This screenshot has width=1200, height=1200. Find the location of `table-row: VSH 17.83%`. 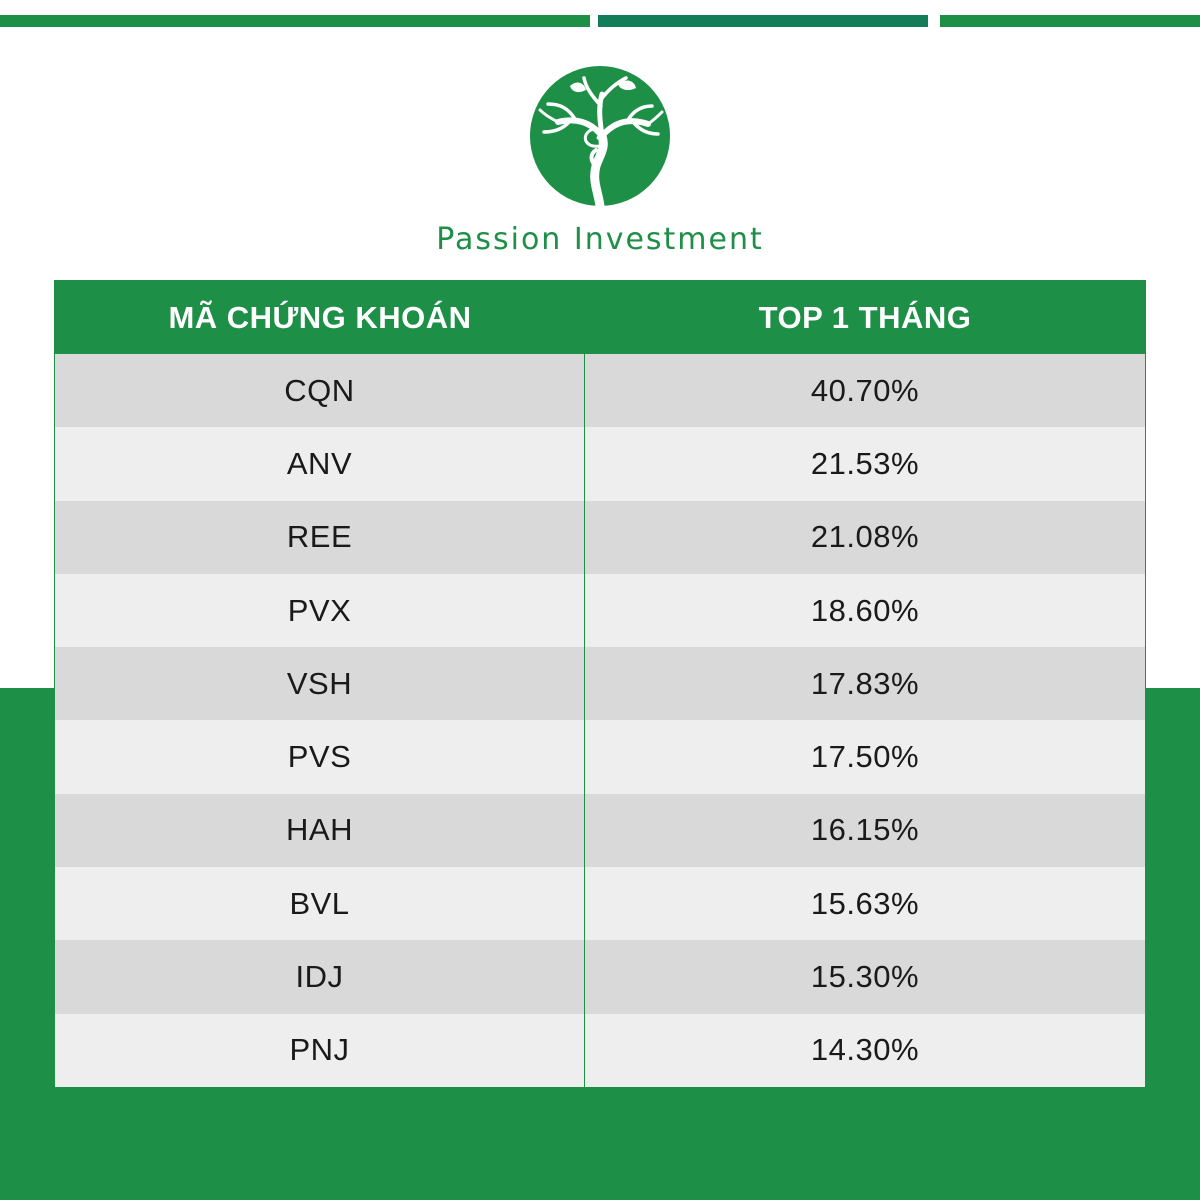

table-row: VSH 17.83% is located at coordinates (600, 684).